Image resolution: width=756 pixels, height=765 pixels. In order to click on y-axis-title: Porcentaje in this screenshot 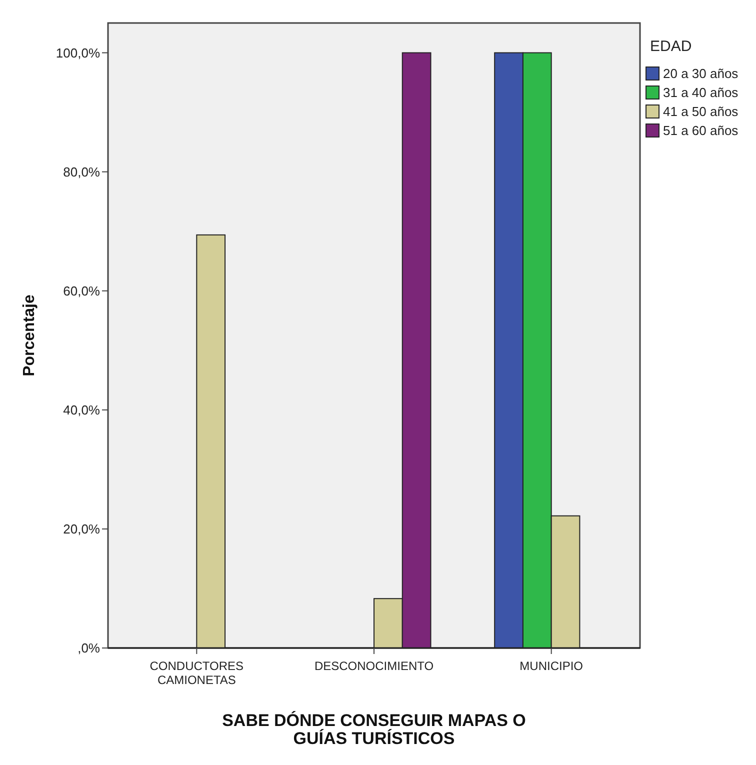, I will do `click(29, 335)`.